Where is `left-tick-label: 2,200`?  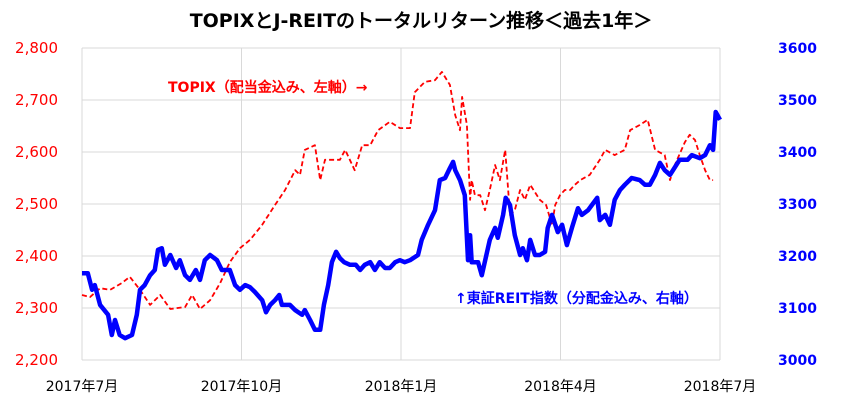 left-tick-label: 2,200 is located at coordinates (36, 360).